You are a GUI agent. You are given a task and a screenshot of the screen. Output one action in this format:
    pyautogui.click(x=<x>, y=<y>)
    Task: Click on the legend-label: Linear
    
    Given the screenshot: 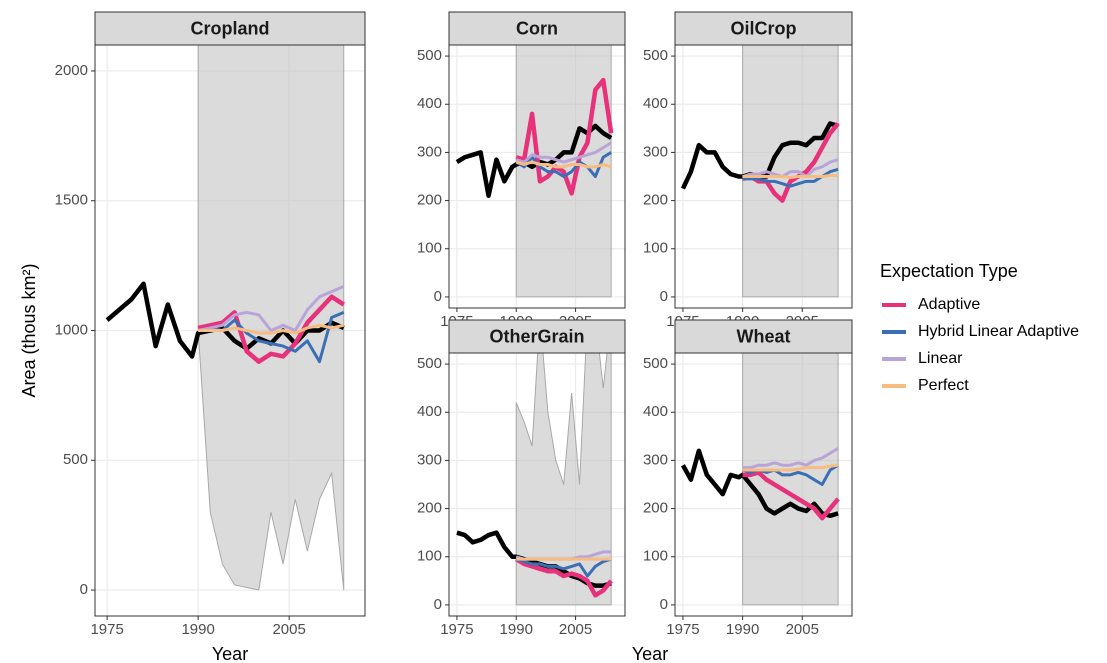 What is the action you would take?
    pyautogui.click(x=940, y=358)
    